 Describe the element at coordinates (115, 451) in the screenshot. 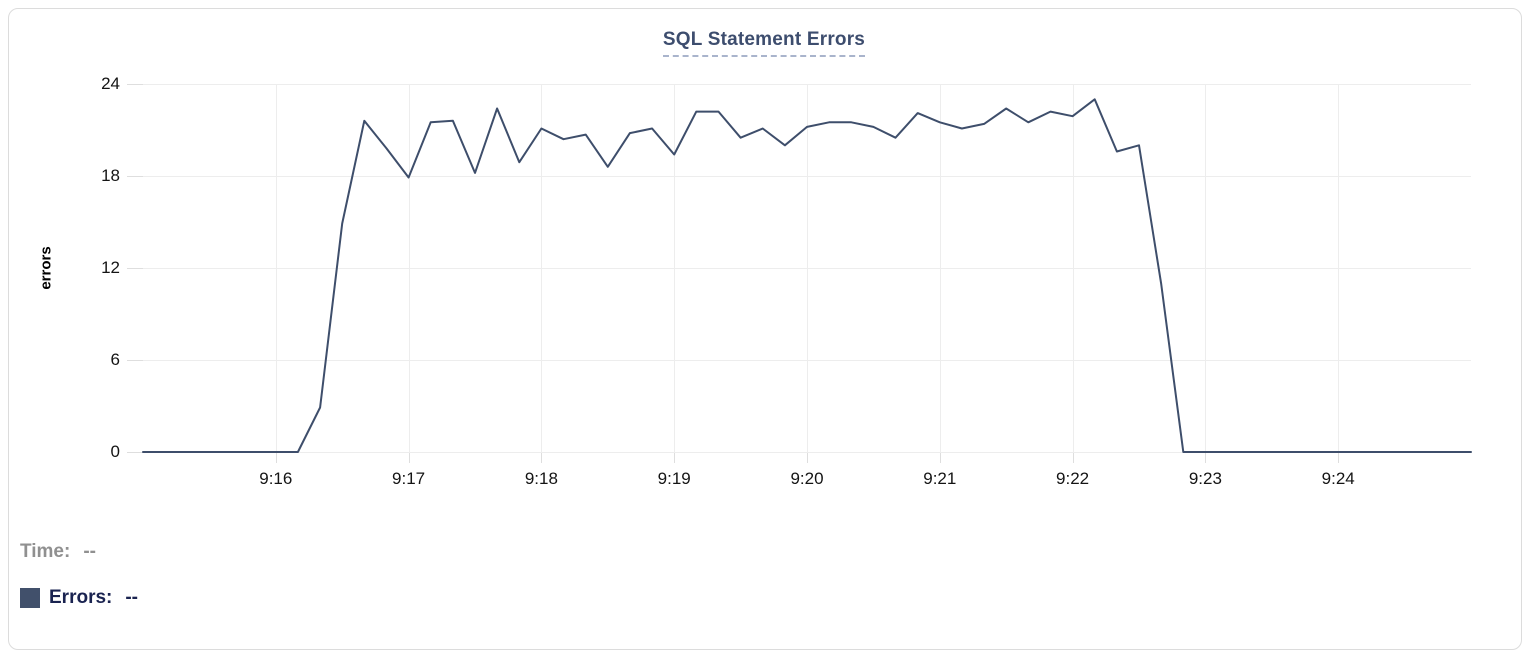

I see `y-tick-label: 0` at that location.